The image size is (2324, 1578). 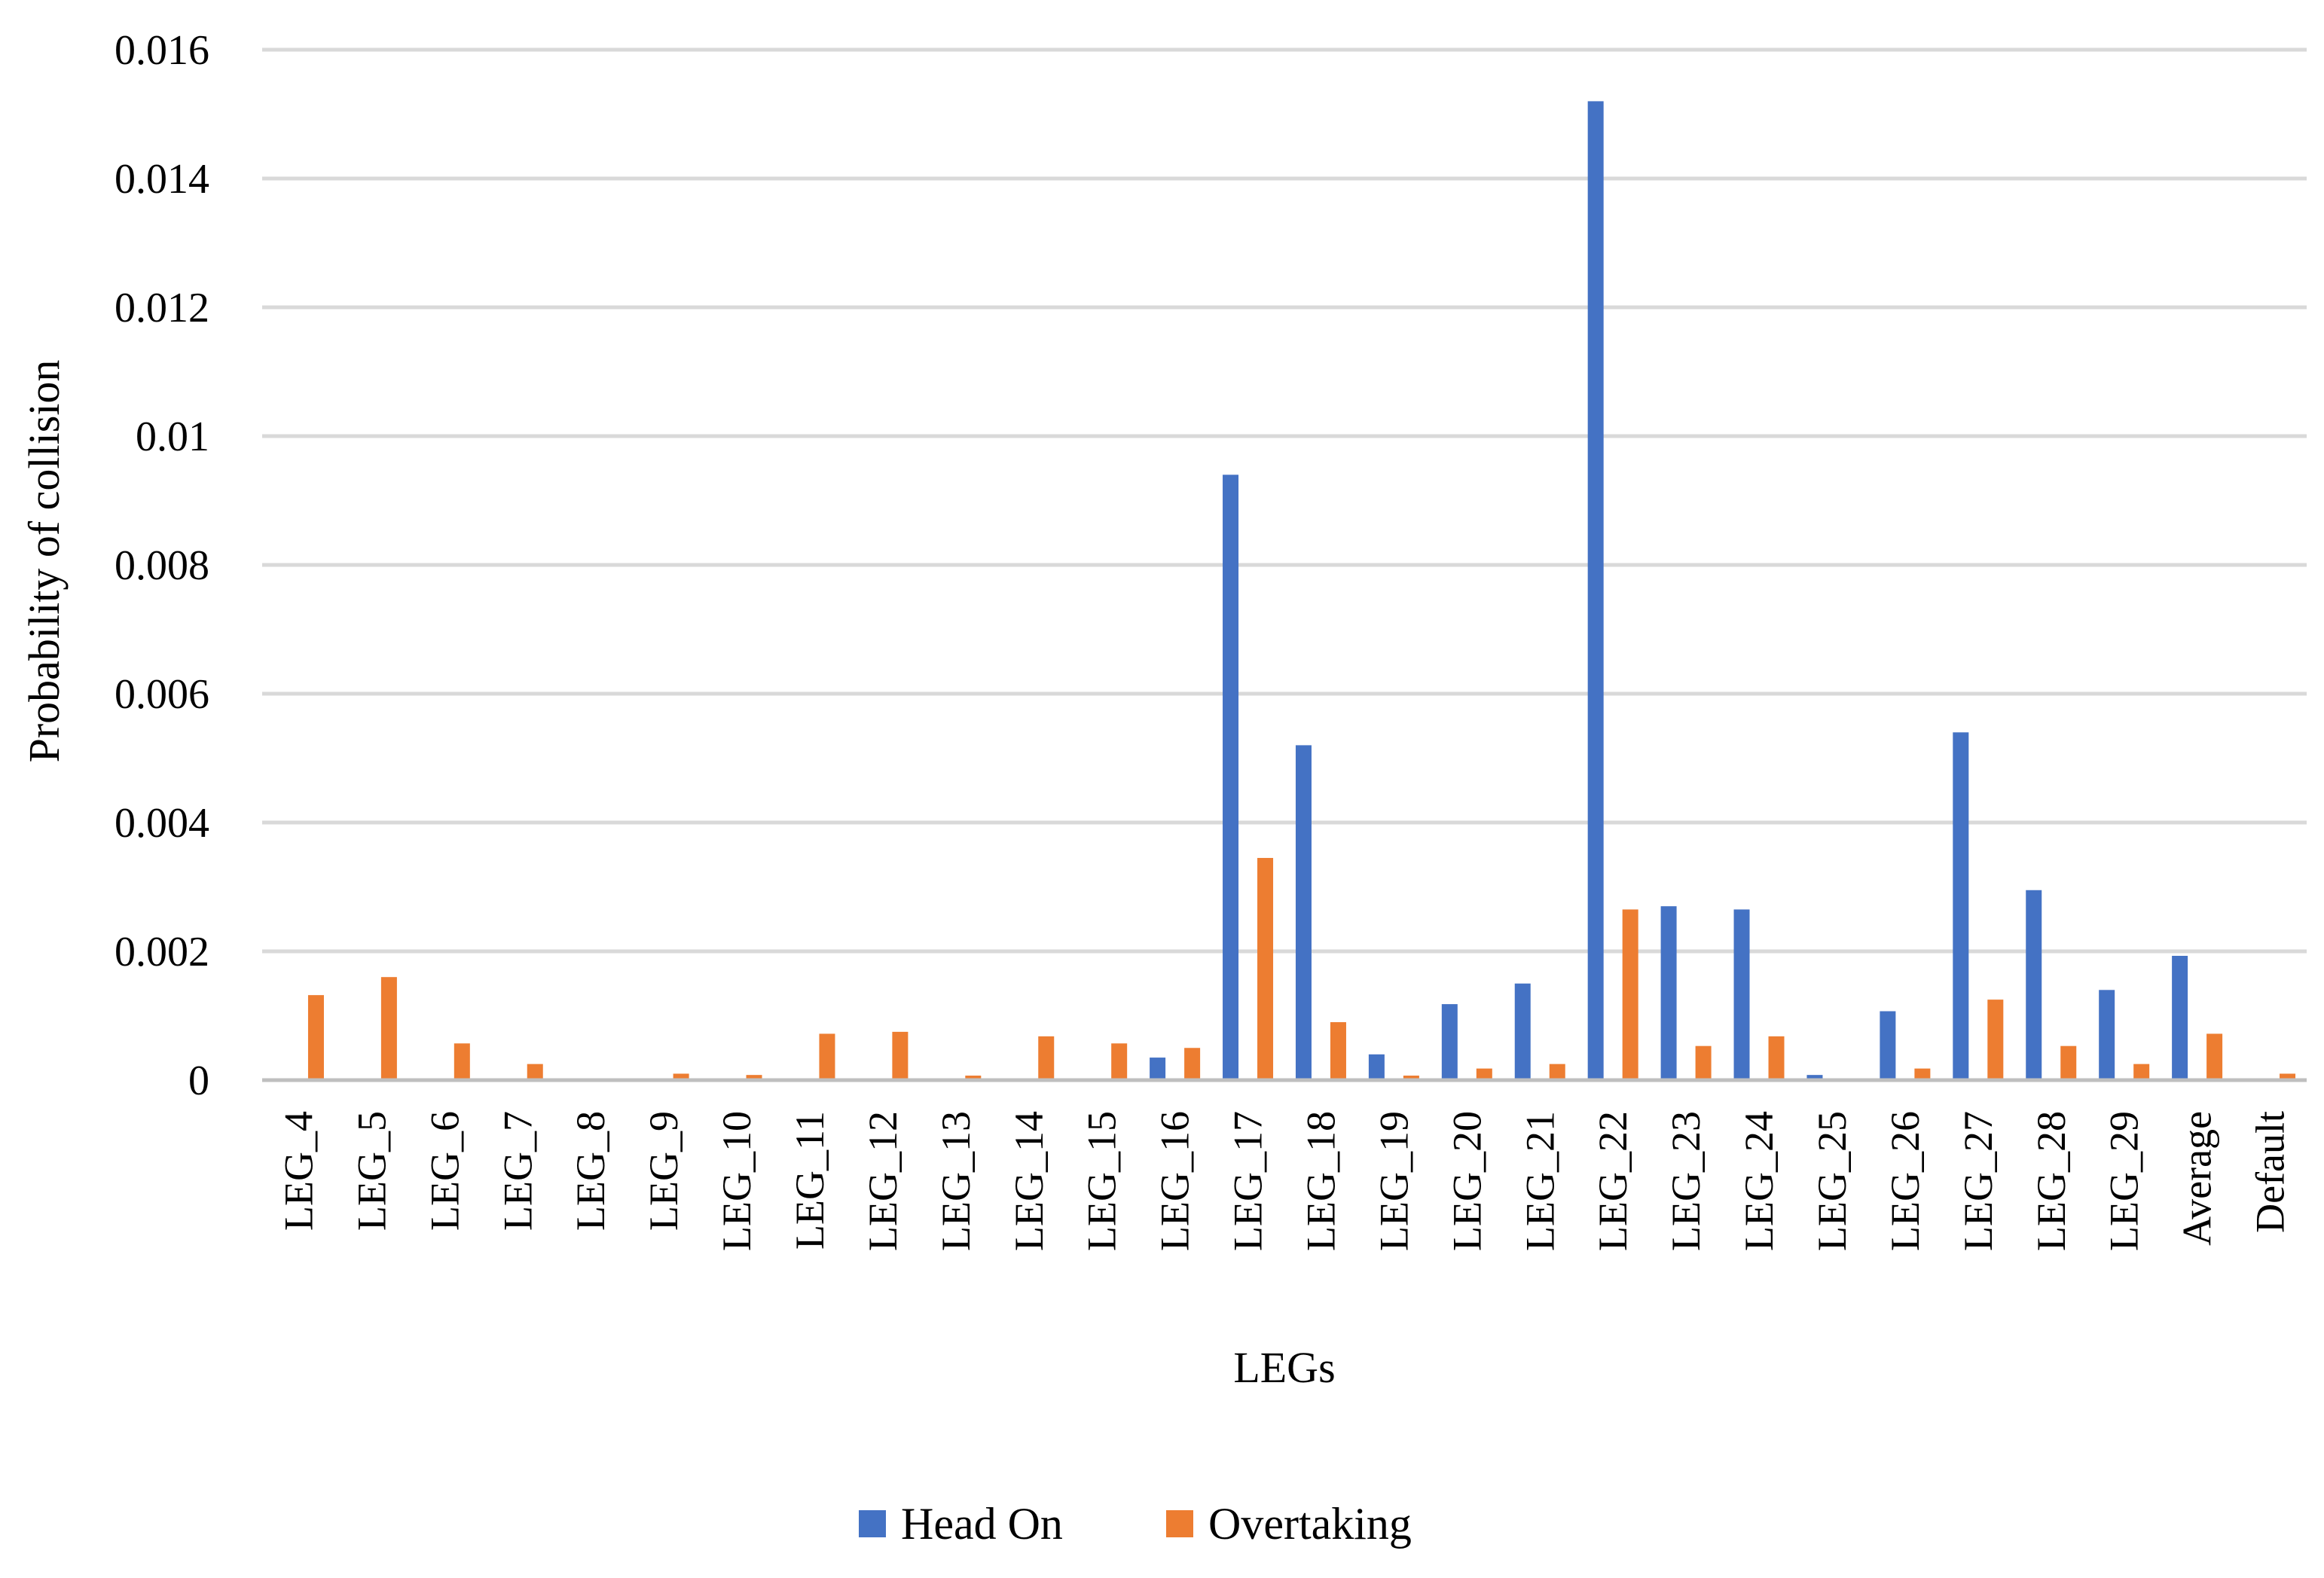 I want to click on y-axis-tick-labels: 0 0.002 0.004 0.006 0.008 0.01 0.012 0.014 0.016, so click(x=162, y=565).